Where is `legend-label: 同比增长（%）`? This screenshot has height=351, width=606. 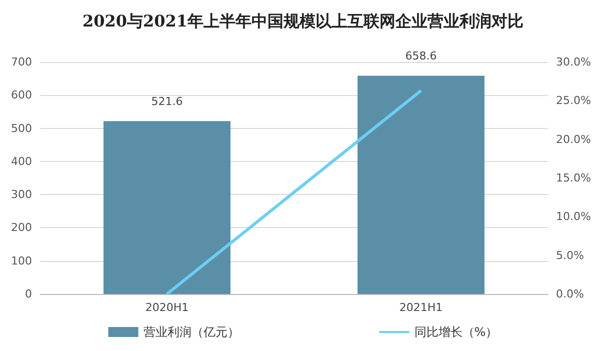 legend-label: 同比增长（%） is located at coordinates (456, 332).